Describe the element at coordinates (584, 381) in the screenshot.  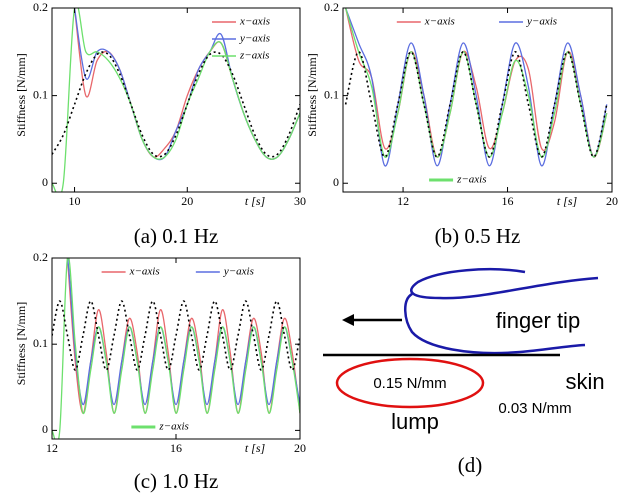
I see `skin-label: skin` at that location.